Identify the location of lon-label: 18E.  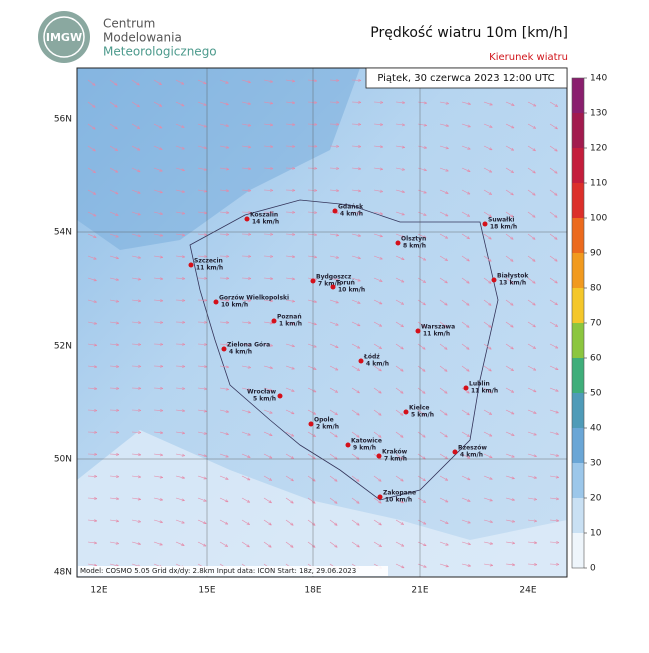
(312, 591).